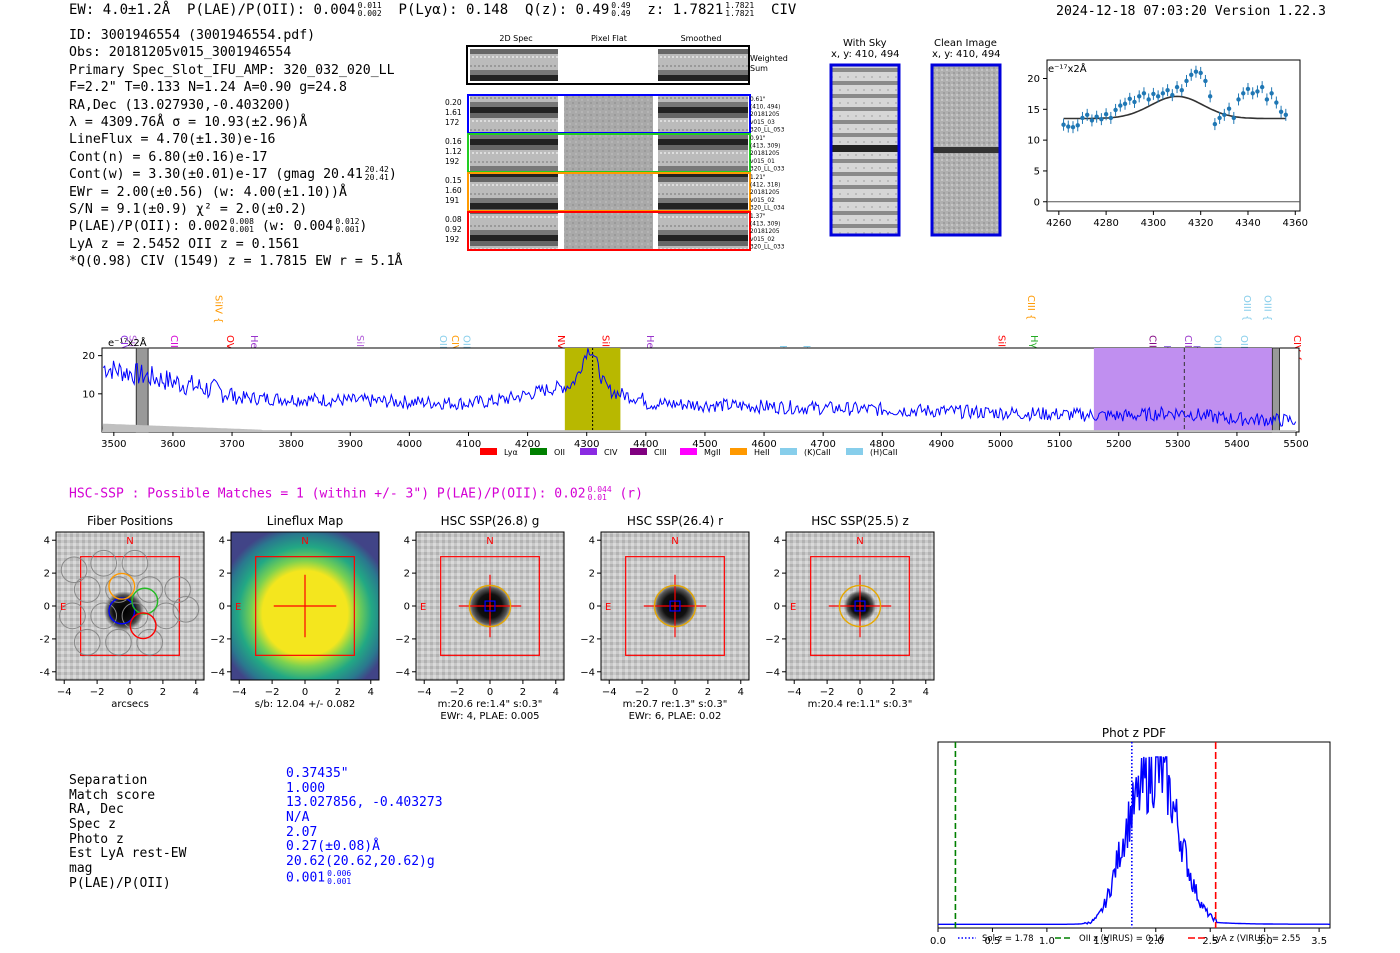 Image resolution: width=1400 pixels, height=953 pixels. What do you see at coordinates (453, 112) in the screenshot?
I see `cutout-stat: 1.61` at bounding box center [453, 112].